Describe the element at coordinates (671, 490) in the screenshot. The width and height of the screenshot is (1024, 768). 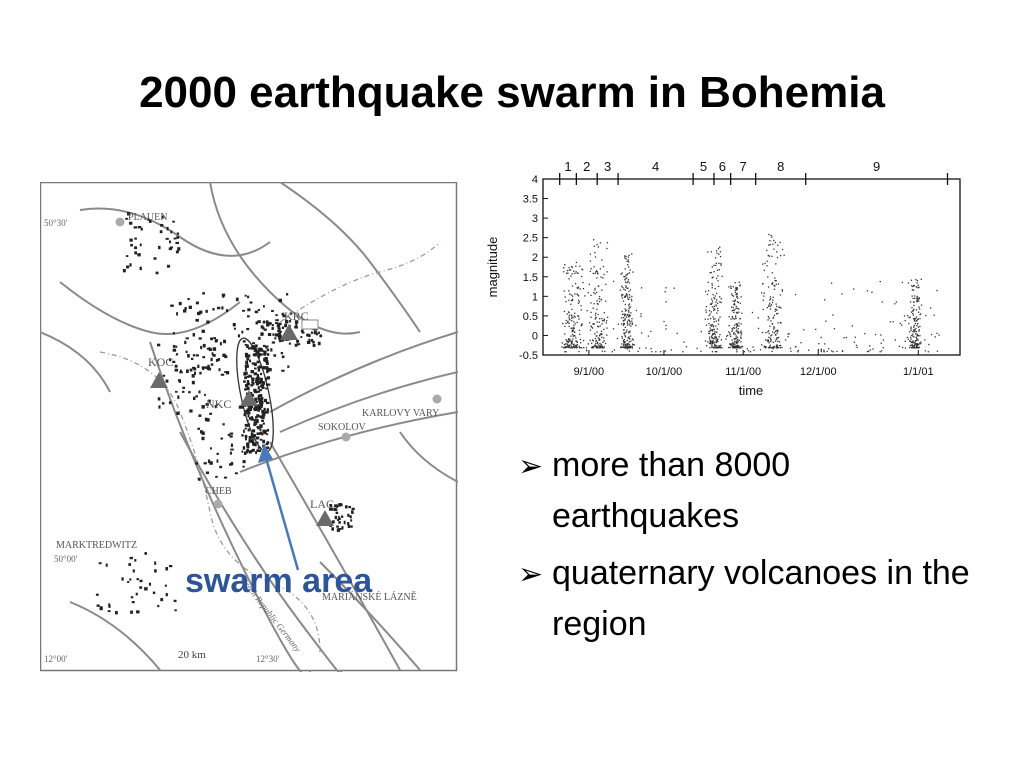
I see `bullet-text: more than 8000 earthquakes` at that location.